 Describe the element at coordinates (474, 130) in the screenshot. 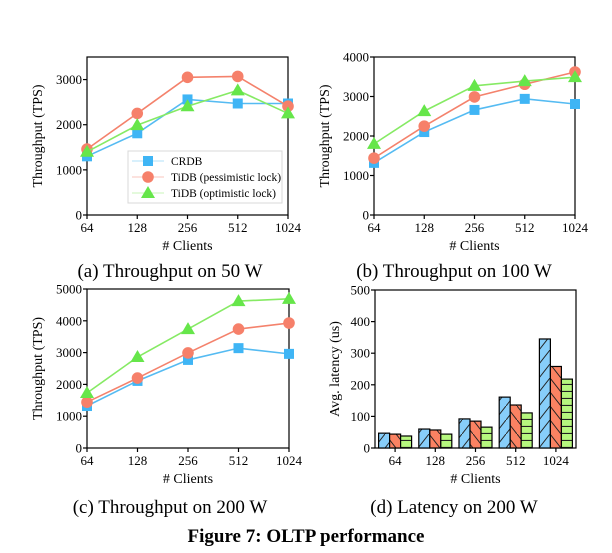

I see `series-square` at that location.